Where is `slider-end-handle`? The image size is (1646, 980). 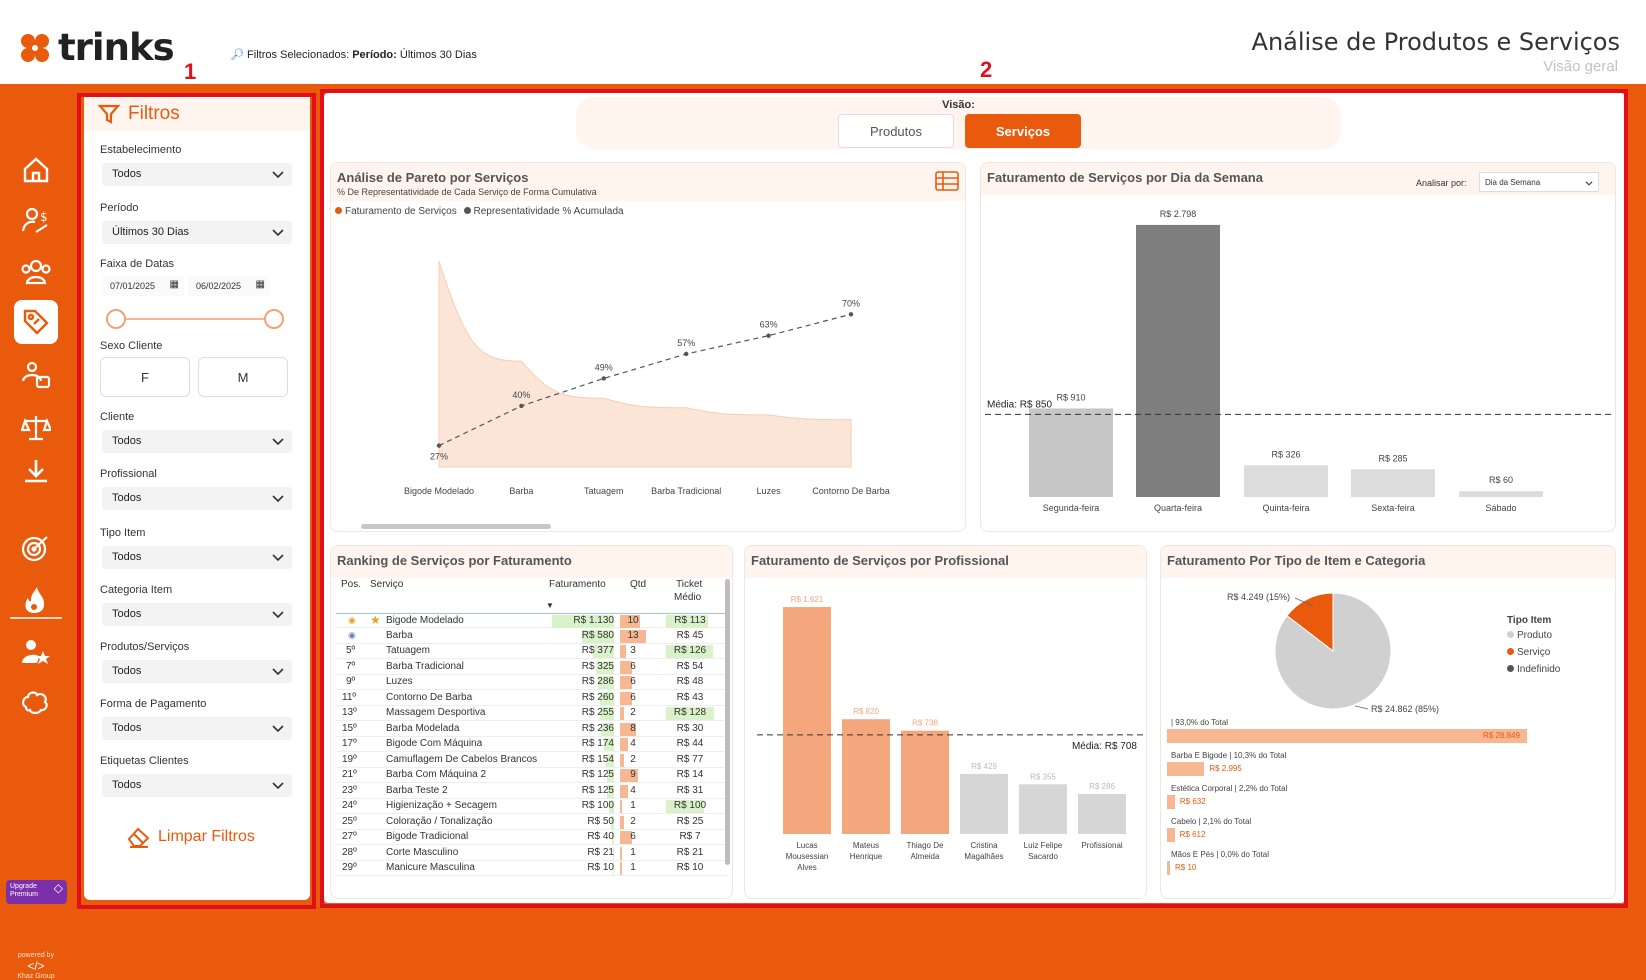
slider-end-handle is located at coordinates (274, 319).